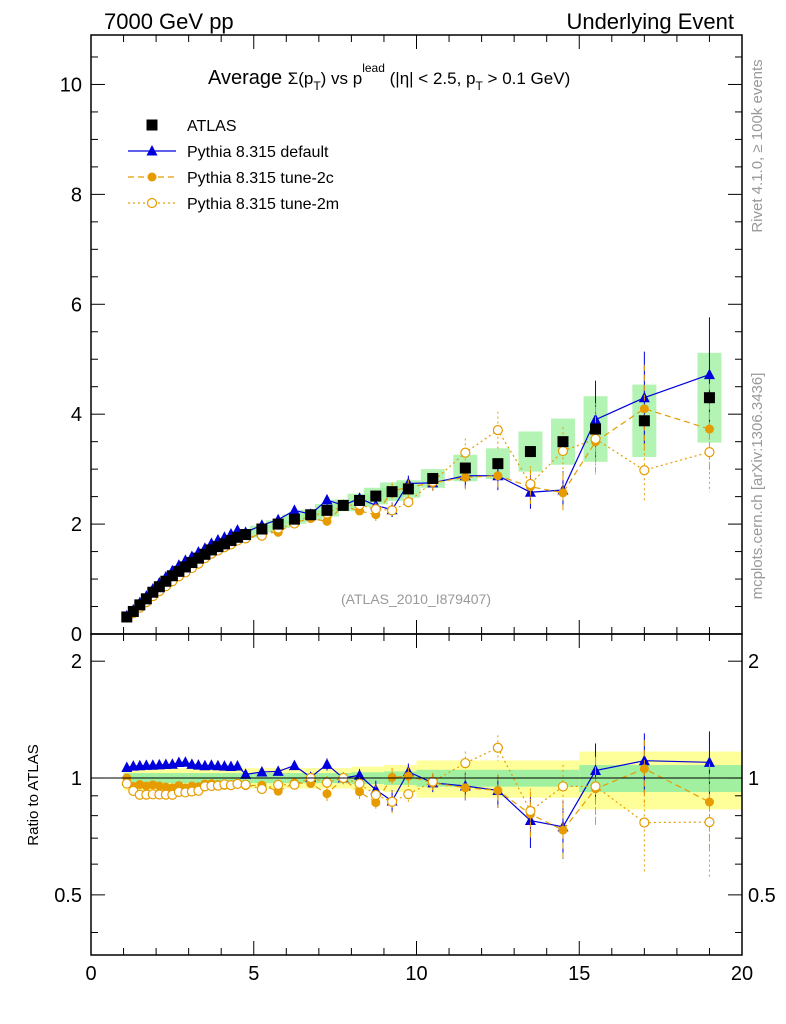 The height and width of the screenshot is (1024, 786). What do you see at coordinates (650, 21) in the screenshot?
I see `header-right-label: Underlying Event` at bounding box center [650, 21].